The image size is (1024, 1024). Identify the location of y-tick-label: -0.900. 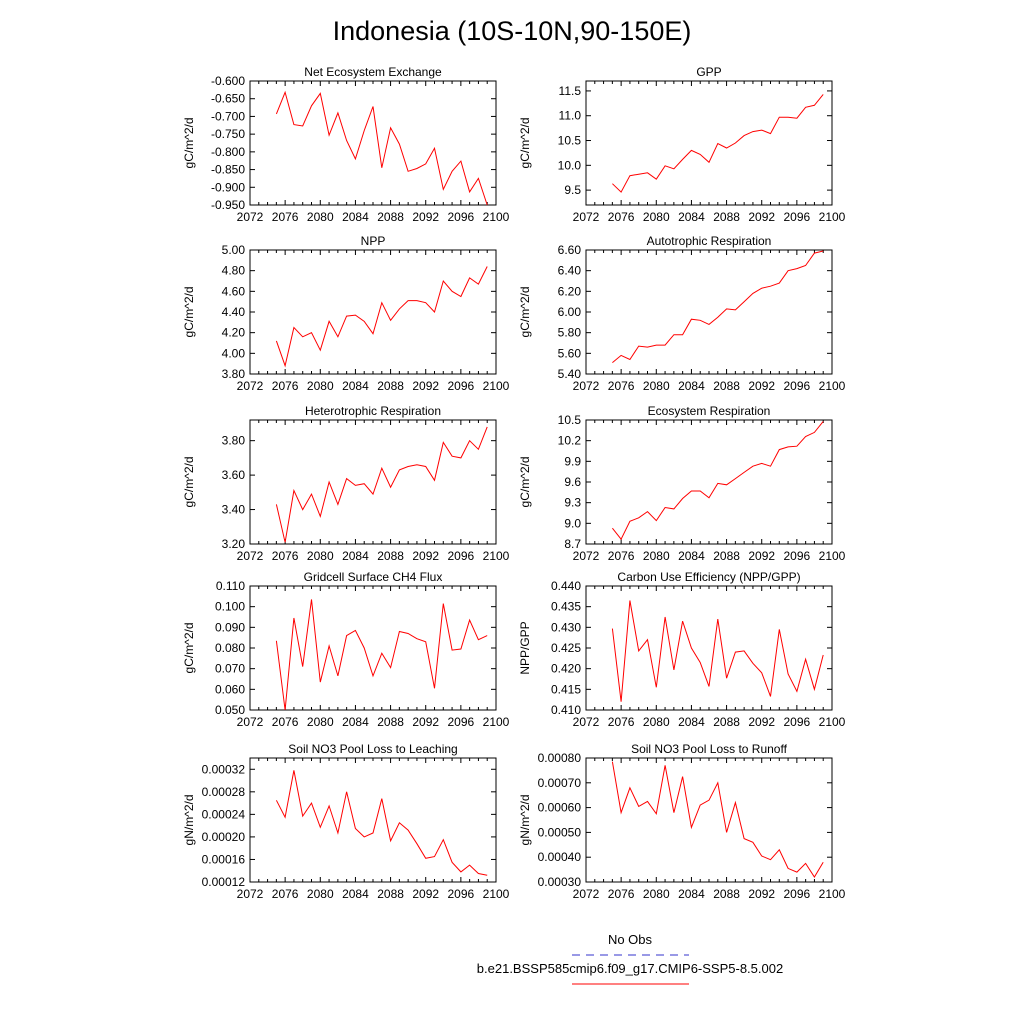
(228, 187).